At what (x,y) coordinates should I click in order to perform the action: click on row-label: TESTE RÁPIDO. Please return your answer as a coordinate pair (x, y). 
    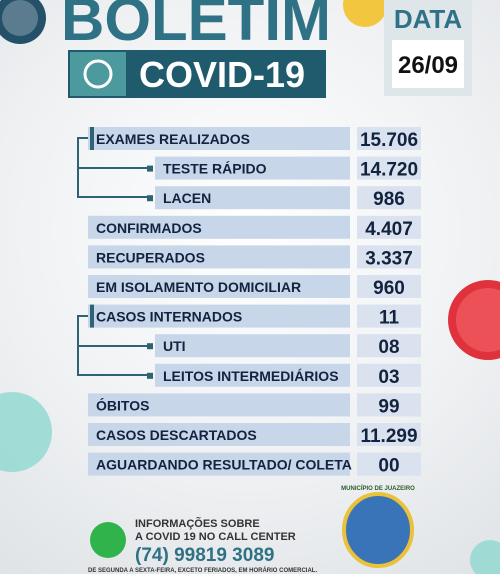
    Looking at the image, I should click on (215, 169).